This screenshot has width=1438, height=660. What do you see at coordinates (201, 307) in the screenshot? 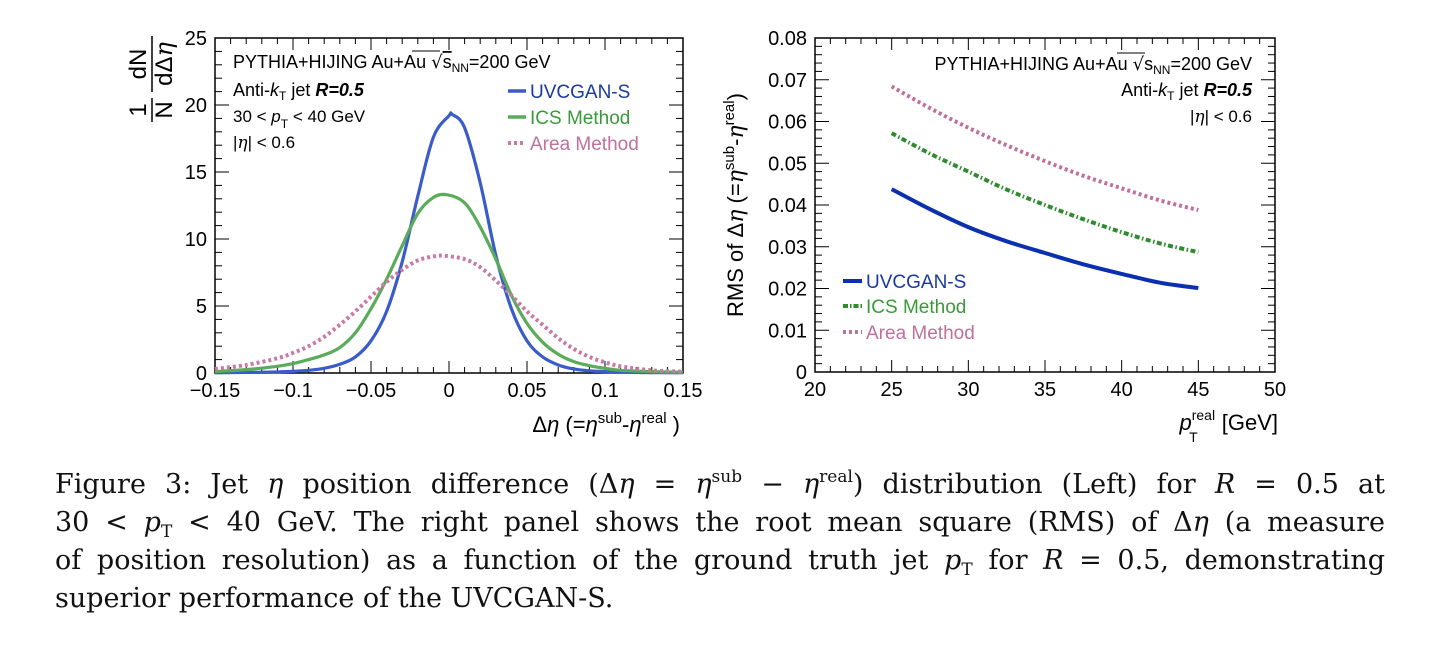
I see `y-tick-label: 5` at bounding box center [201, 307].